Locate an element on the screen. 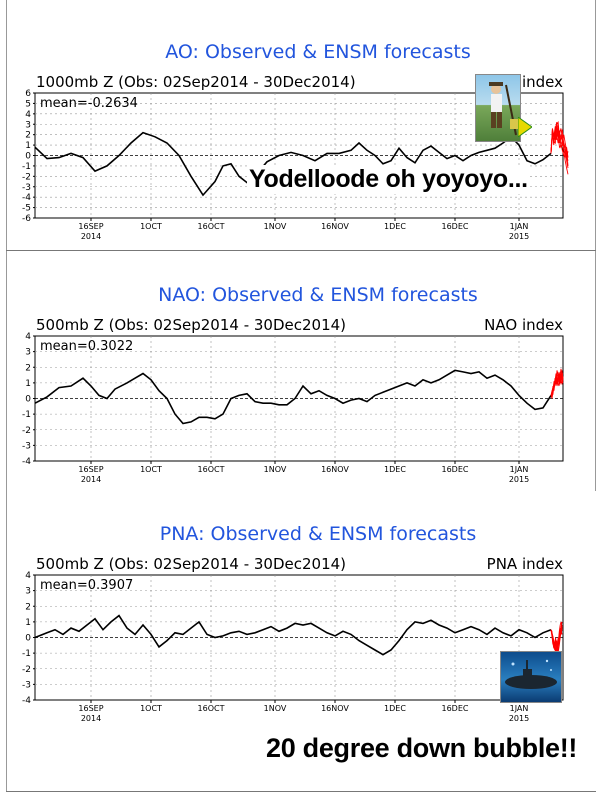 This screenshot has width=600, height=800. pna-chart-subtitle: 500mb Z (Obs: 02Sep2014 - 30Dec2014) is located at coordinates (191, 564).